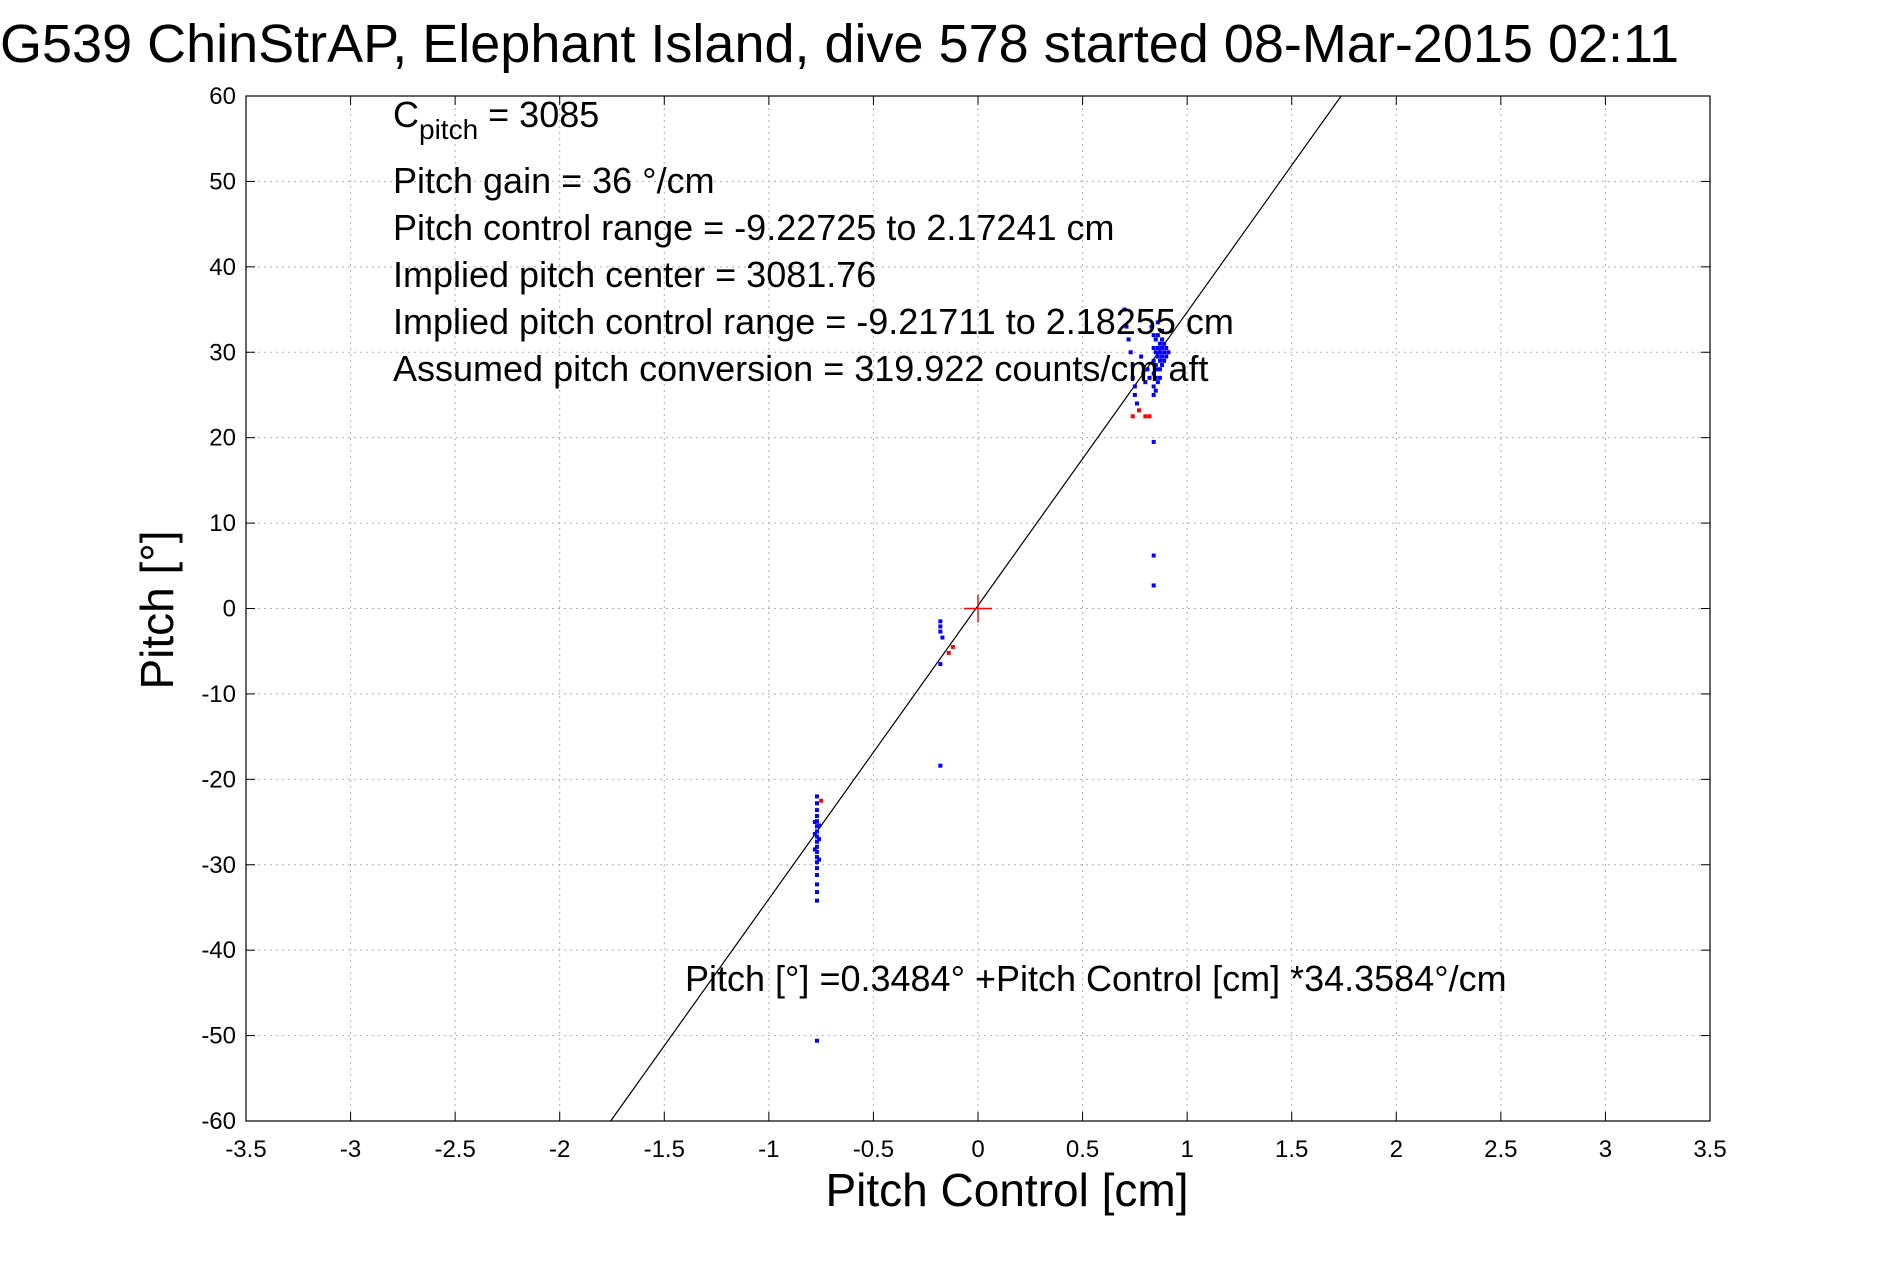  What do you see at coordinates (222, 267) in the screenshot?
I see `y-tick-label: 40` at bounding box center [222, 267].